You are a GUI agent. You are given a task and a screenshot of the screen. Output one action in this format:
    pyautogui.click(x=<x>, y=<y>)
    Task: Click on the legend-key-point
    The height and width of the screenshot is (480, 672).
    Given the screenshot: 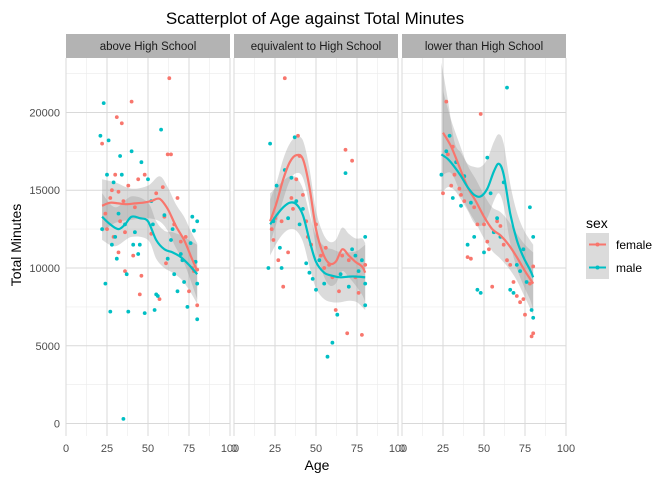 What is the action you would take?
    pyautogui.click(x=597, y=267)
    